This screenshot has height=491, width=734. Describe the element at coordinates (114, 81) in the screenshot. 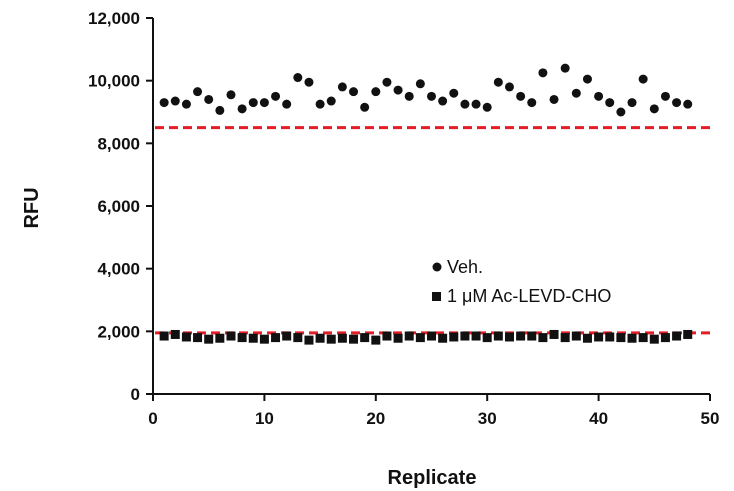

I see `y-tick-label: 10,000` at that location.